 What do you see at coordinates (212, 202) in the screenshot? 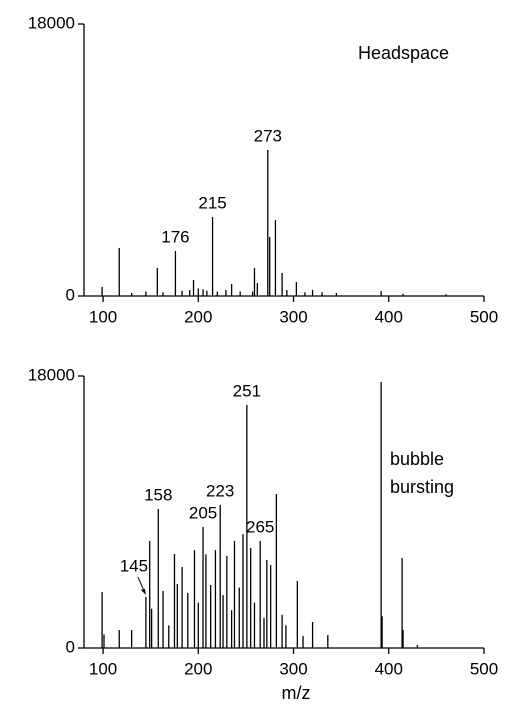
I see `peak-label: 215` at bounding box center [212, 202].